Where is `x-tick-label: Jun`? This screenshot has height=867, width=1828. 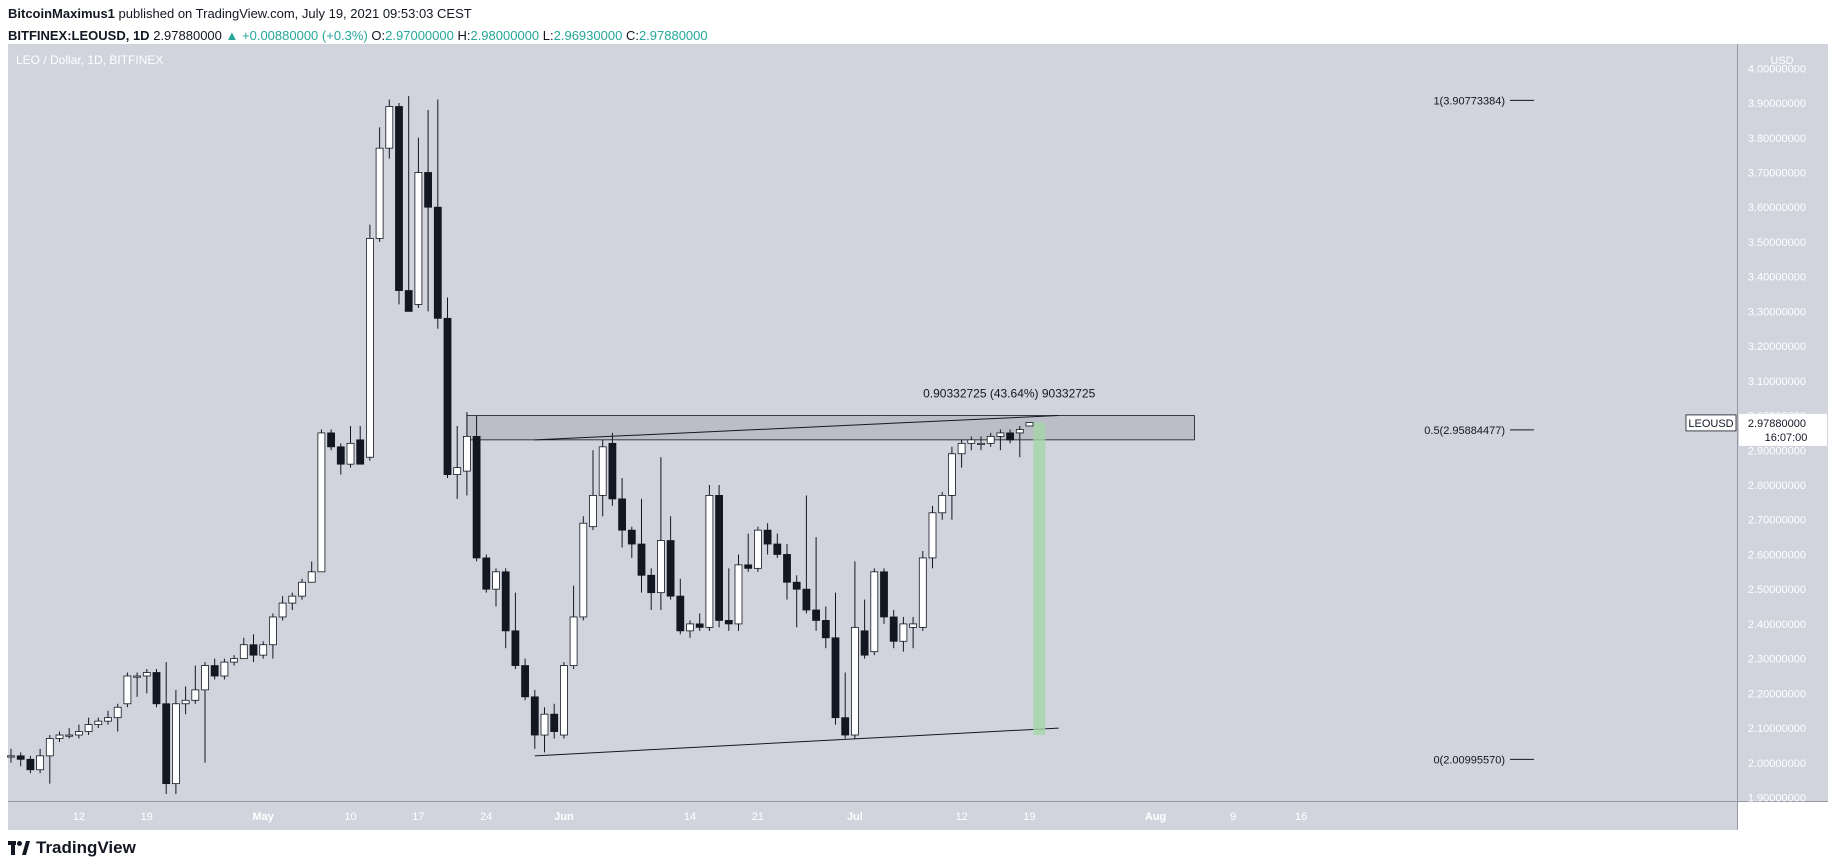 x-tick-label: Jun is located at coordinates (564, 817).